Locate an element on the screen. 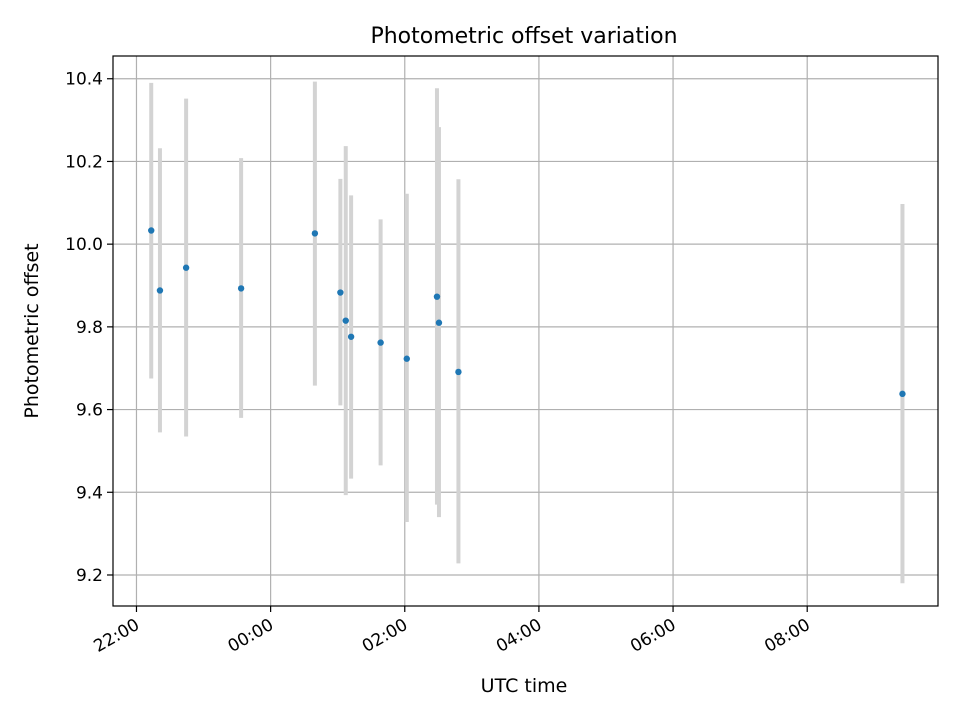  x-axis-label: UTC time is located at coordinates (524, 686).